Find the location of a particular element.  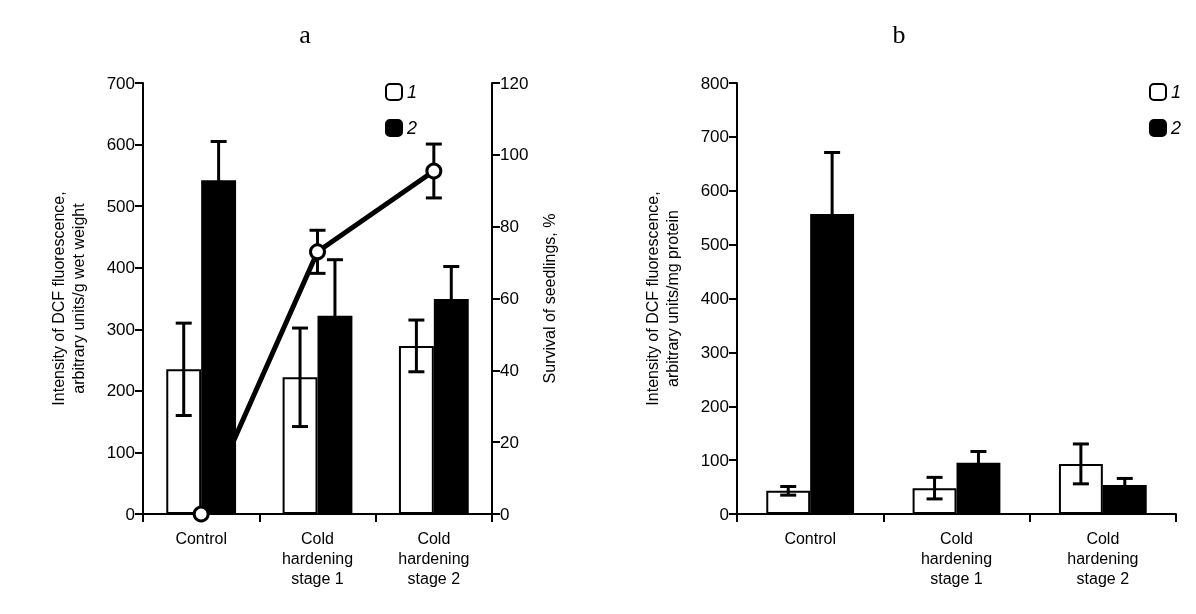

y2-tick-label: 100 is located at coordinates (514, 155).